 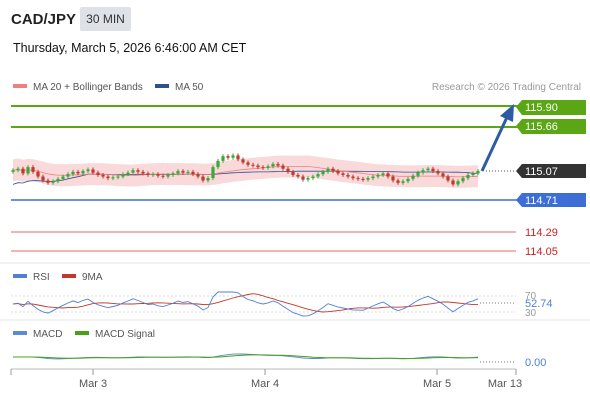 I want to click on level-label-r2: 115.90, so click(x=541, y=108).